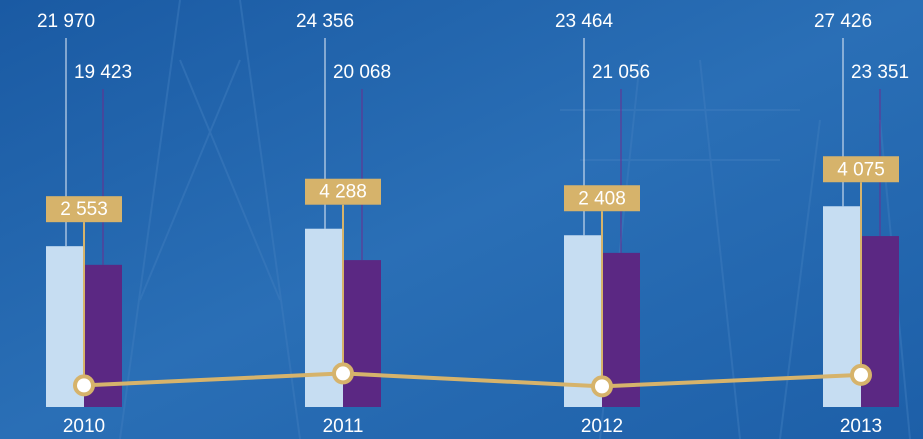  I want to click on value-label: 19 423, so click(103, 72).